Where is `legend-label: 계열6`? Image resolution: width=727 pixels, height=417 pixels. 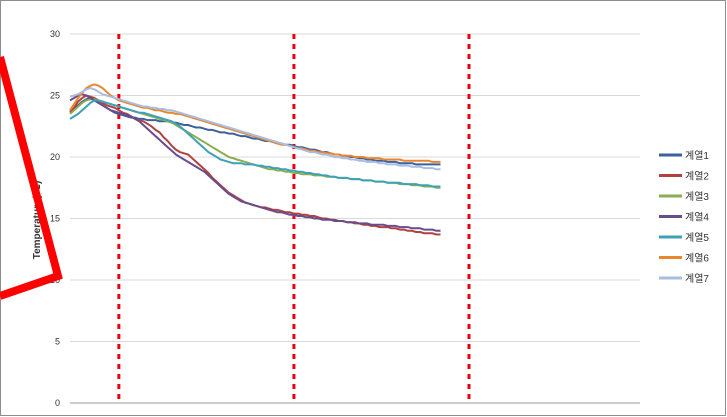 legend-label: 계열6 is located at coordinates (697, 259).